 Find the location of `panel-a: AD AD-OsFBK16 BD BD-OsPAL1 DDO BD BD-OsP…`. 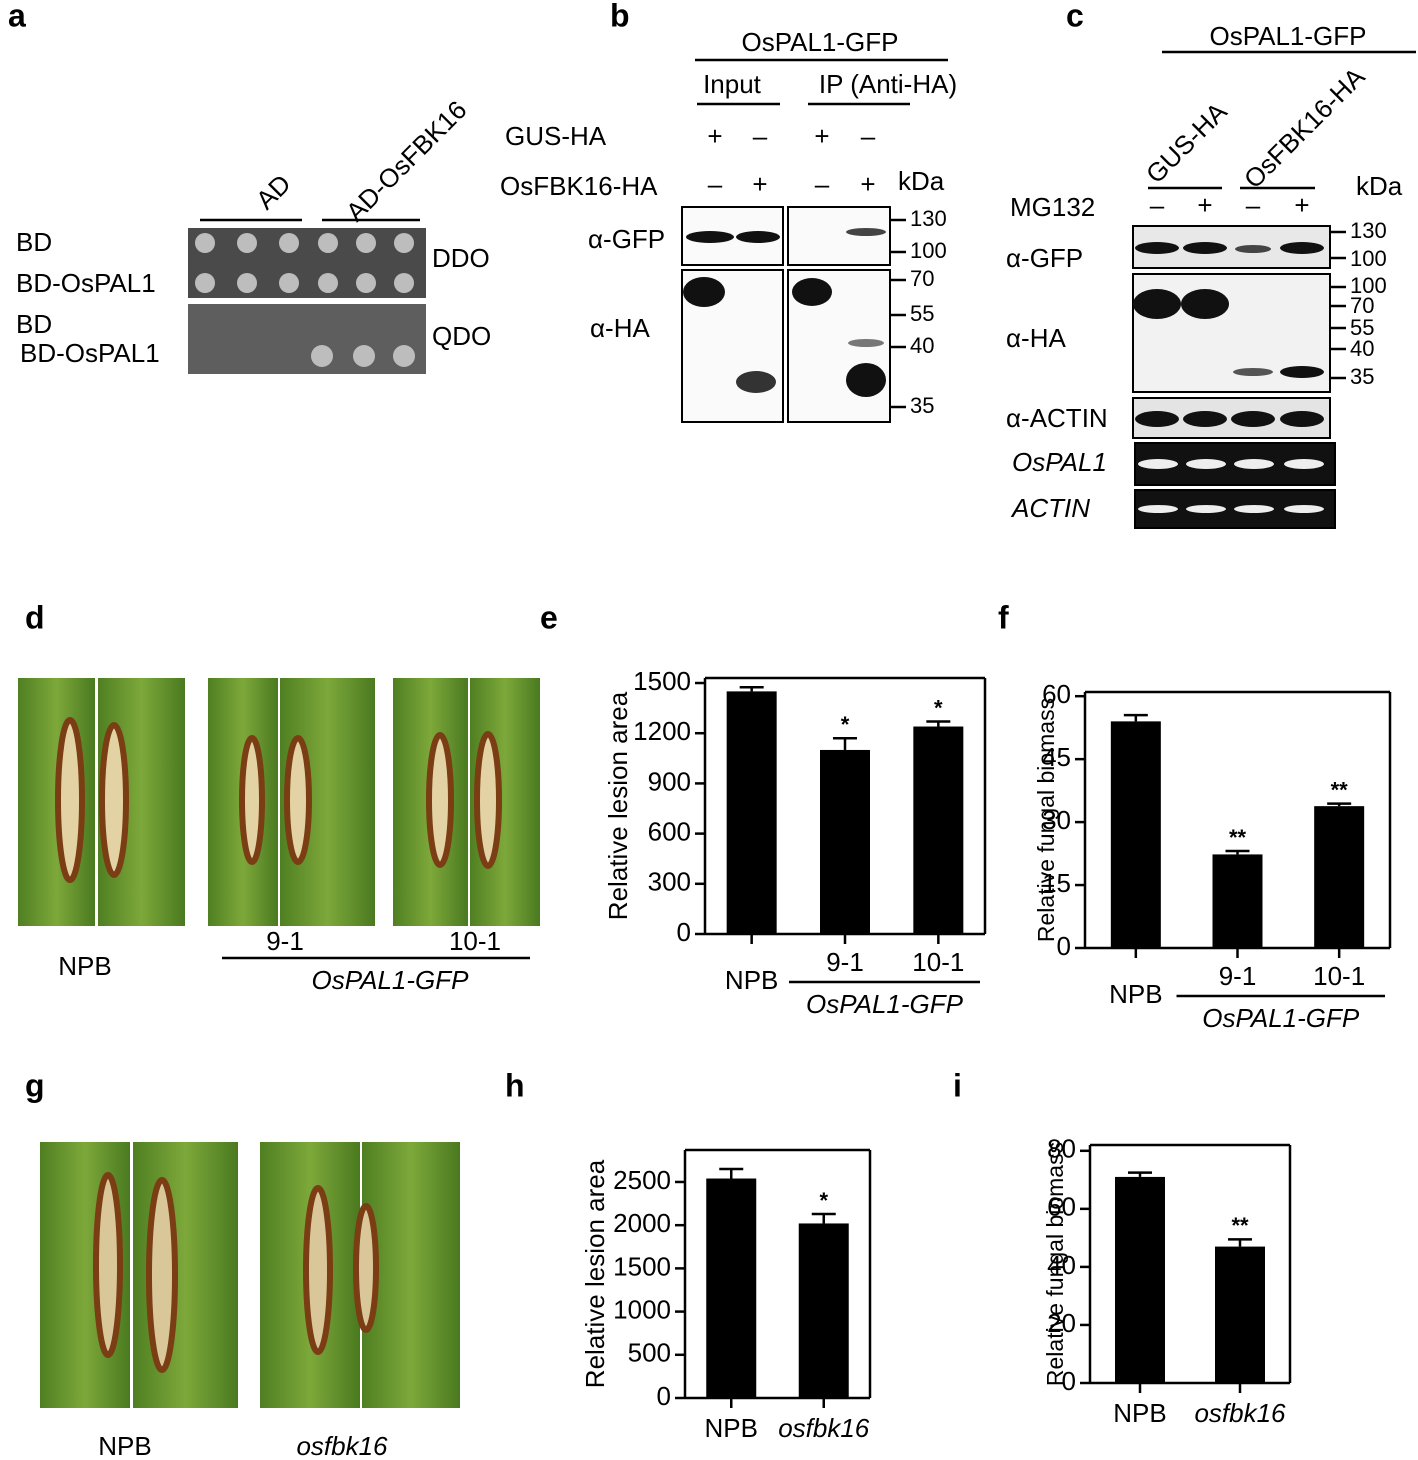

panel-a: AD AD-OsFBK16 BD BD-OsPAL1 DDO BD BD-OsP… is located at coordinates (253, 234).